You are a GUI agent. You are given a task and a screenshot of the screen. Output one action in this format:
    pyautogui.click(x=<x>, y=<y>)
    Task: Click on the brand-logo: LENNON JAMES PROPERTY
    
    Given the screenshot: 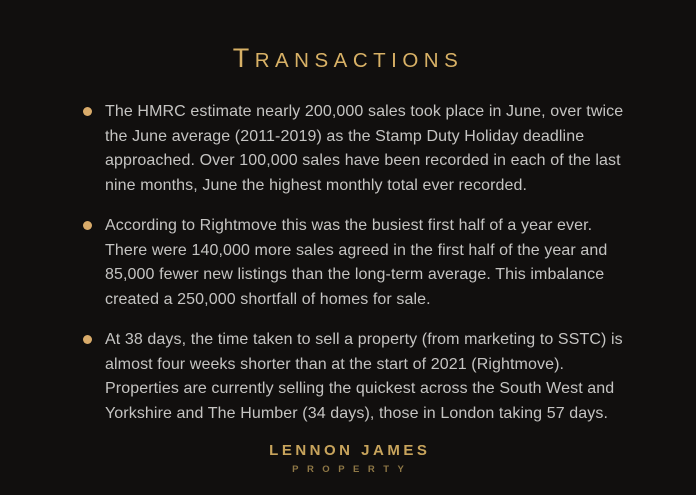 What is the action you would take?
    pyautogui.click(x=348, y=458)
    